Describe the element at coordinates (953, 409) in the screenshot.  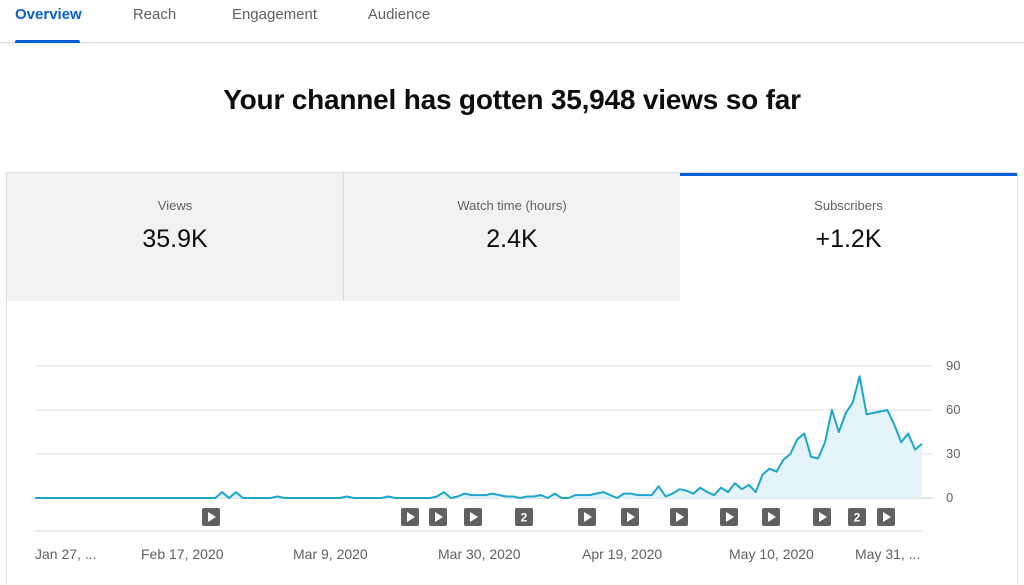
I see `y-tick-label: 60` at that location.